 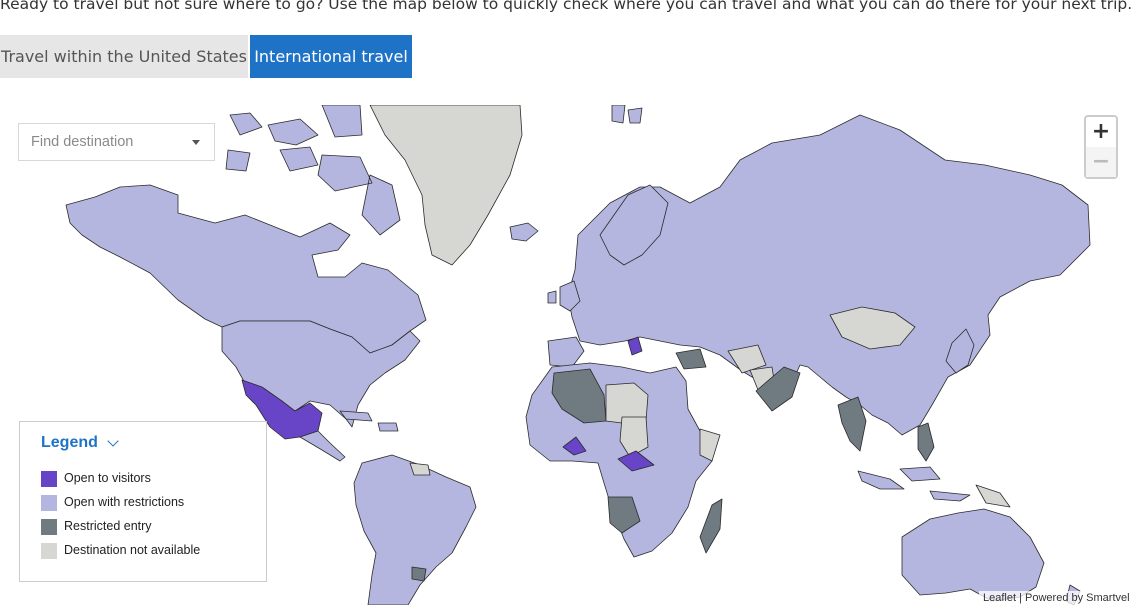 I want to click on destination-search-input, so click(x=111, y=142).